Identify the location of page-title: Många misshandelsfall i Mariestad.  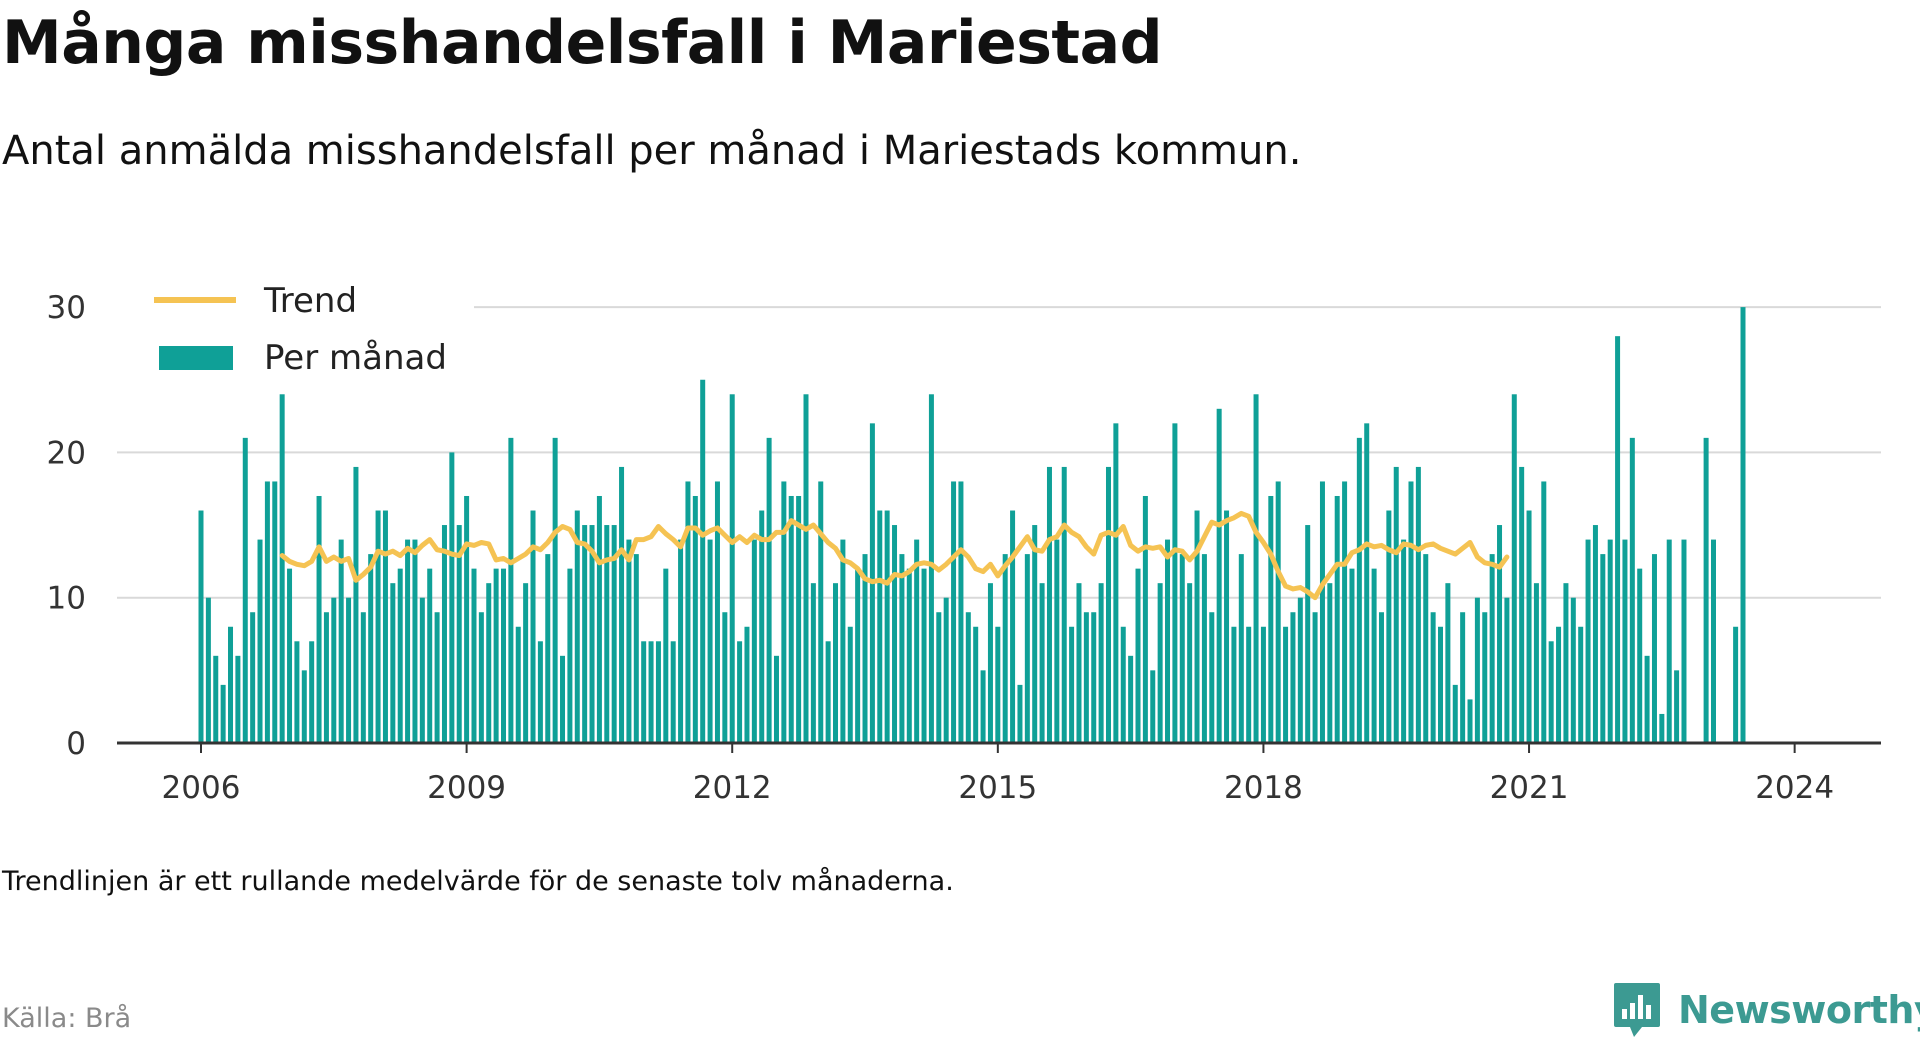
(582, 43).